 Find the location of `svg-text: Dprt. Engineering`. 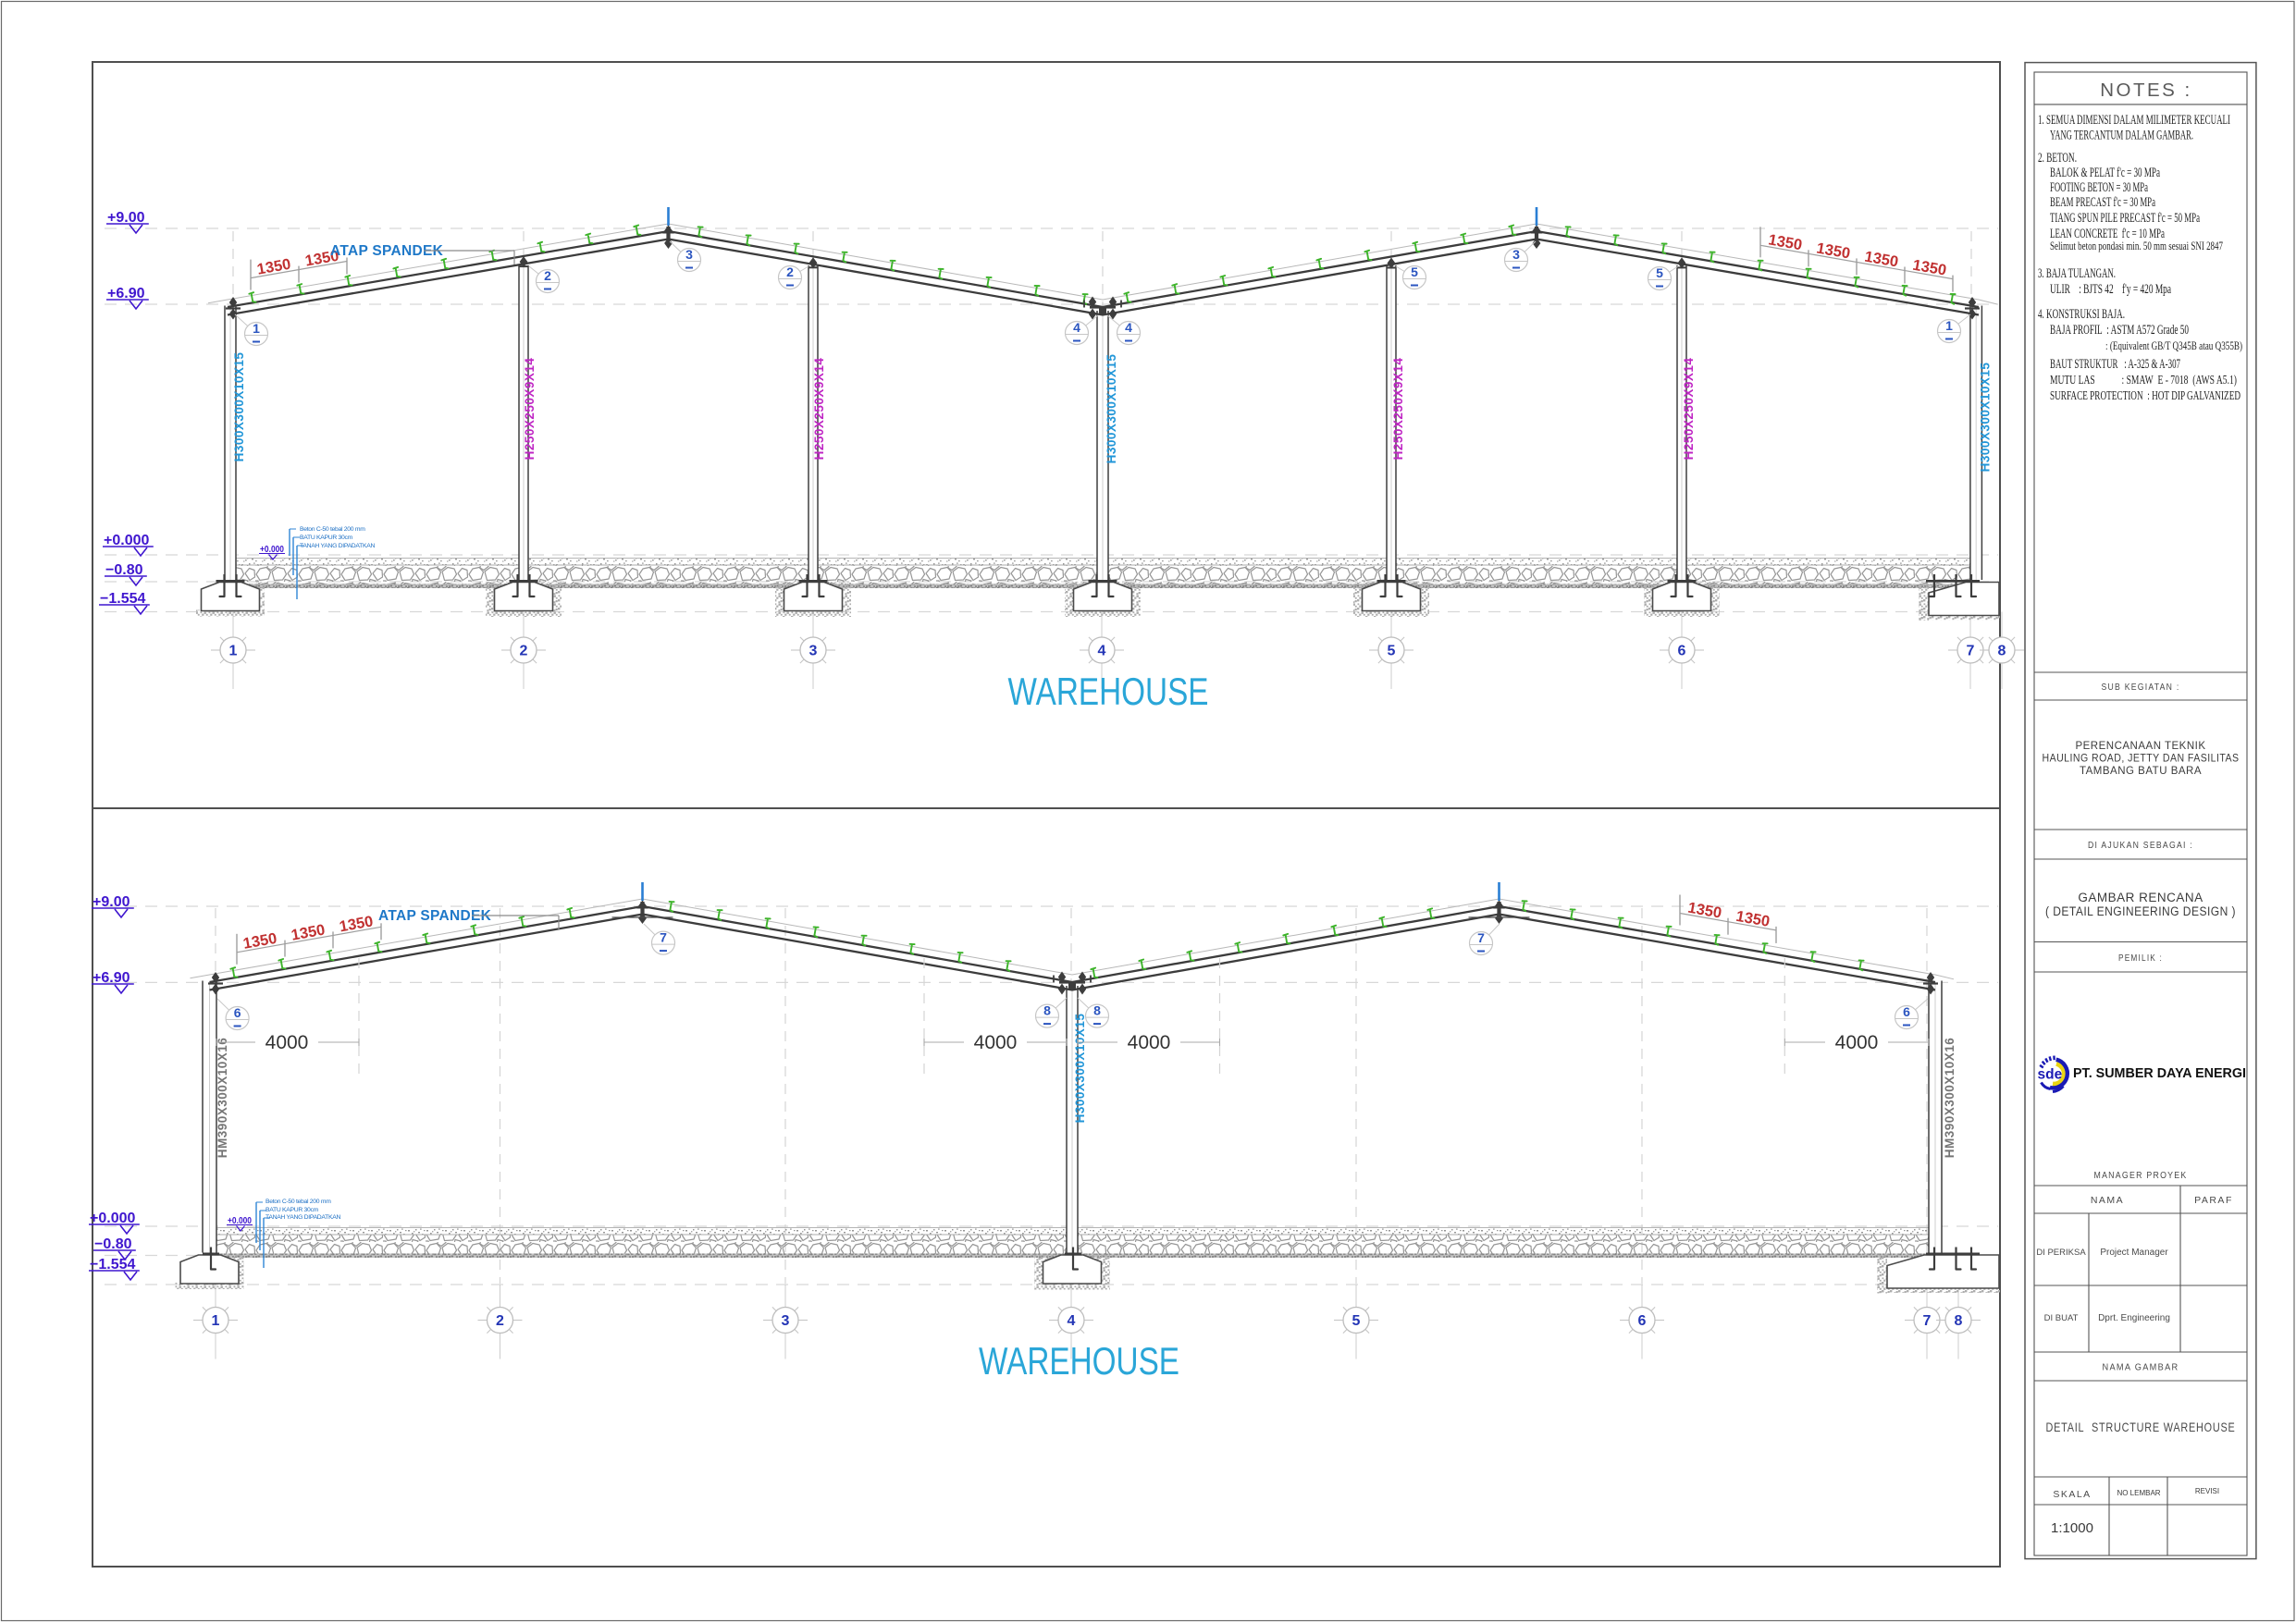

svg-text: Dprt. Engineering is located at coordinates (2134, 1318).